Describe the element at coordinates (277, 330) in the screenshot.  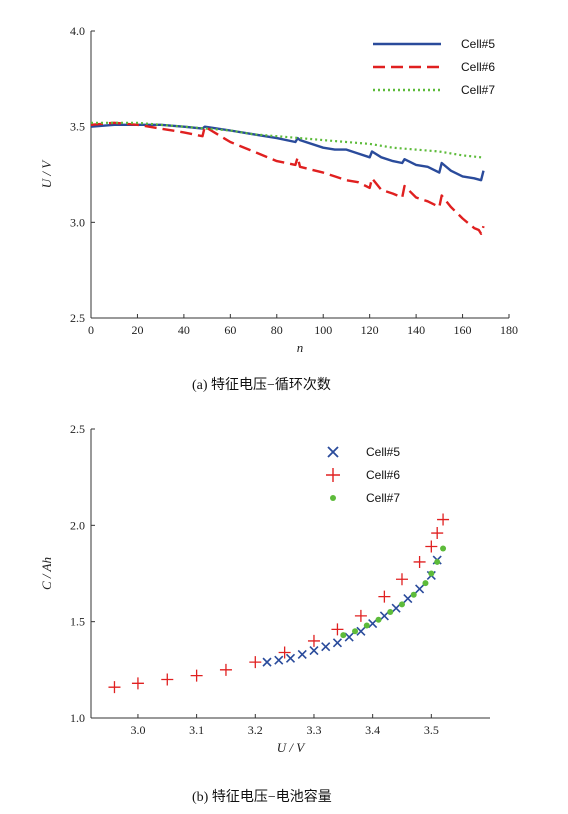
I see `x-tick-label: 80` at that location.